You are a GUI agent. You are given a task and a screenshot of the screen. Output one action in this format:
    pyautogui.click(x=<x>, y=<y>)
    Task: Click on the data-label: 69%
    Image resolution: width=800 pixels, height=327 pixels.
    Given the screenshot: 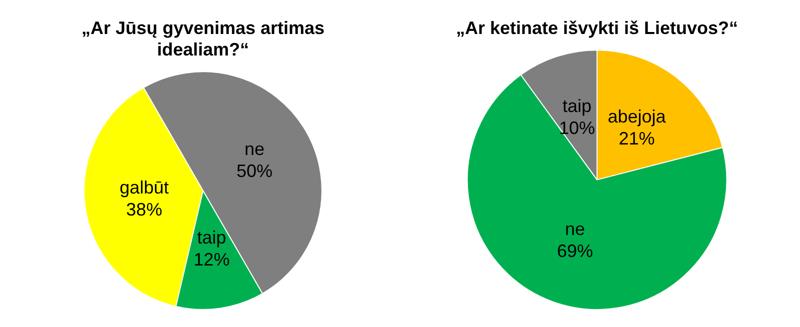 What is the action you would take?
    pyautogui.click(x=575, y=250)
    